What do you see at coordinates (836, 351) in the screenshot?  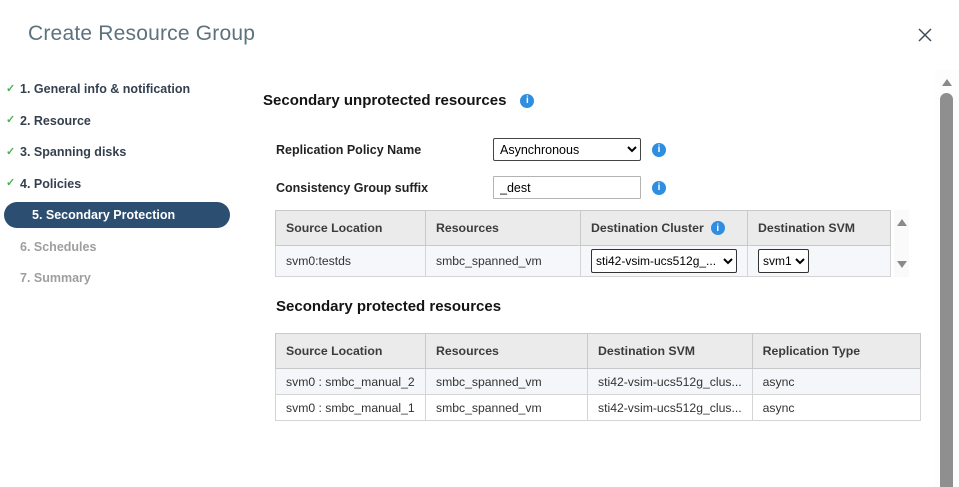 I see `column-header: Replication Type` at bounding box center [836, 351].